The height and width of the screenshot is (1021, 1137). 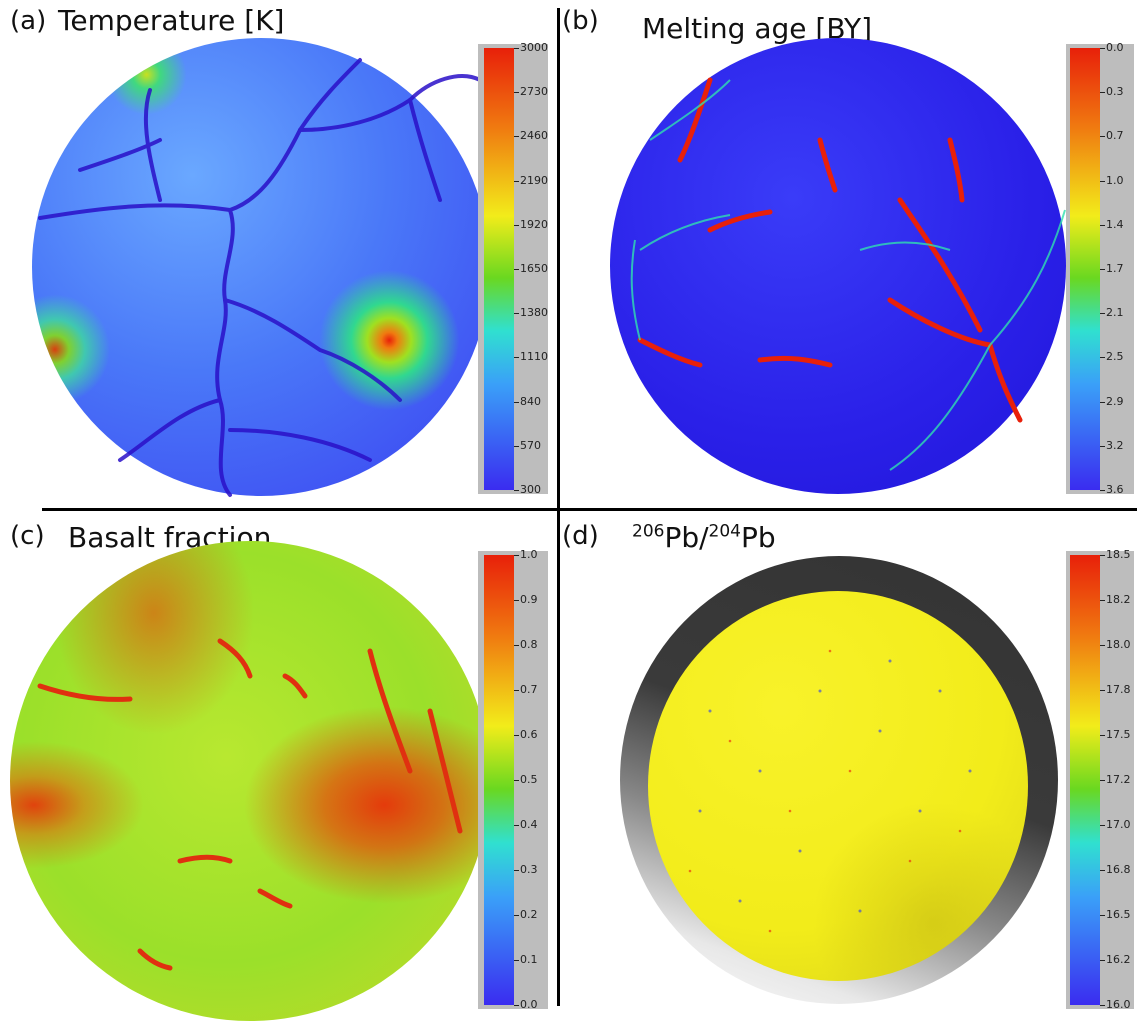 I want to click on colorbar-tick-label: 570, so click(x=527, y=445).